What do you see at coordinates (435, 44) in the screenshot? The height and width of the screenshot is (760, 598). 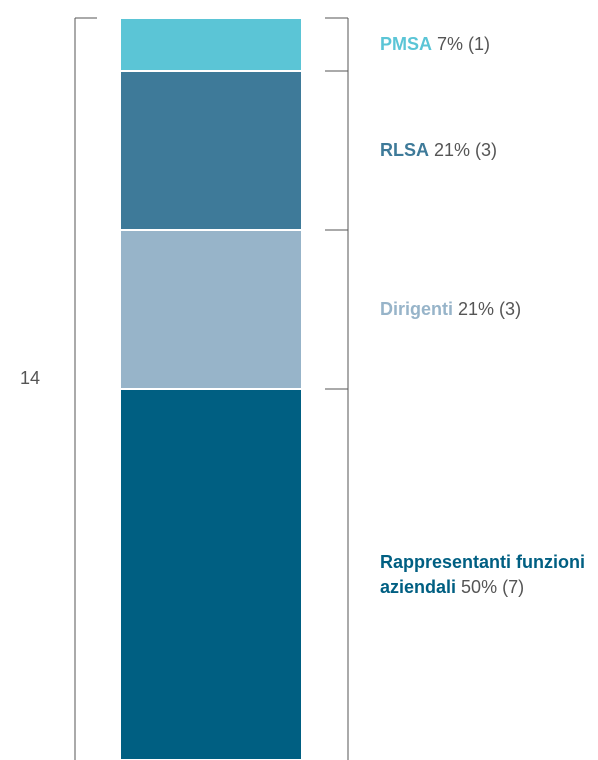 I see `segment-label-text: PMSA 7% (1)` at bounding box center [435, 44].